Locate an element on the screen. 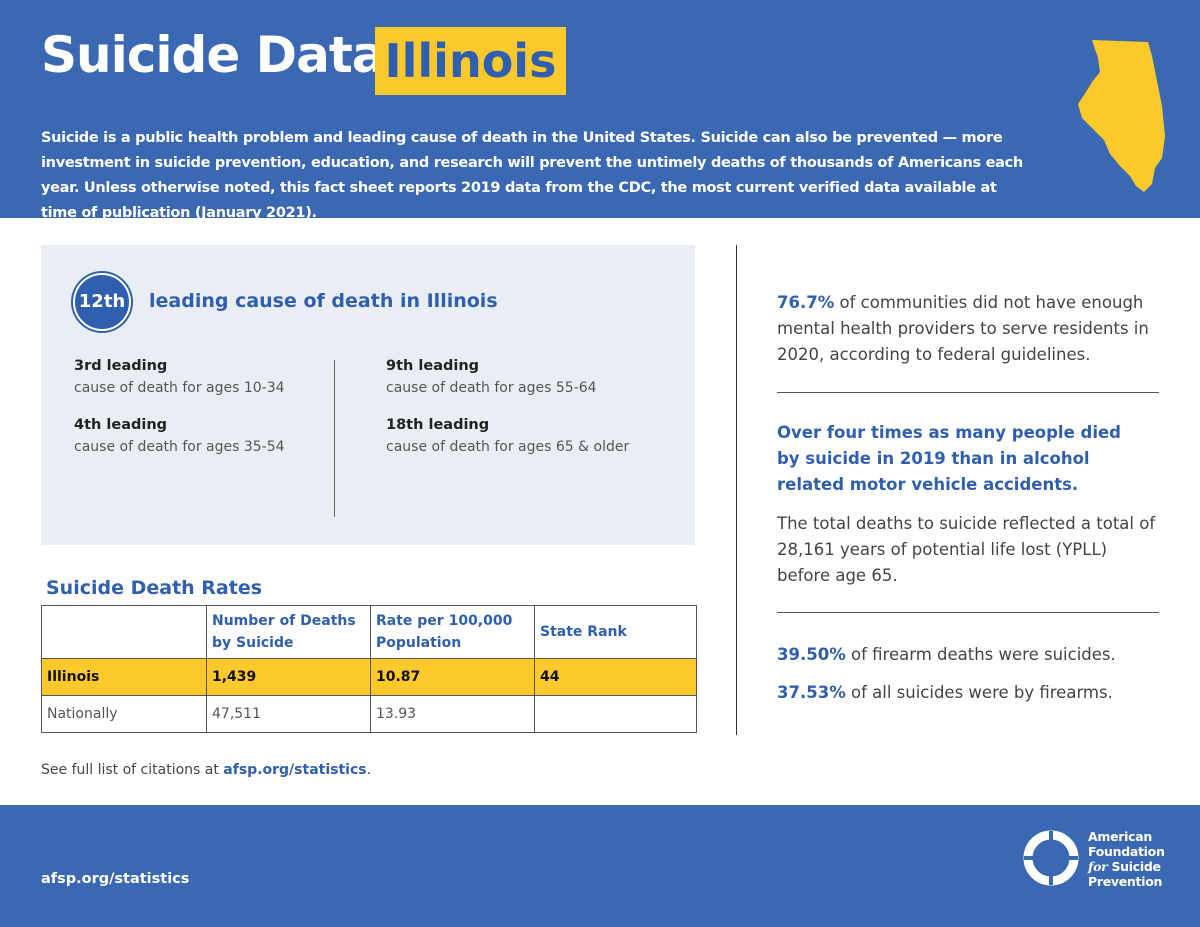  rank-text: cause of death for ages 65 & older is located at coordinates (508, 447).